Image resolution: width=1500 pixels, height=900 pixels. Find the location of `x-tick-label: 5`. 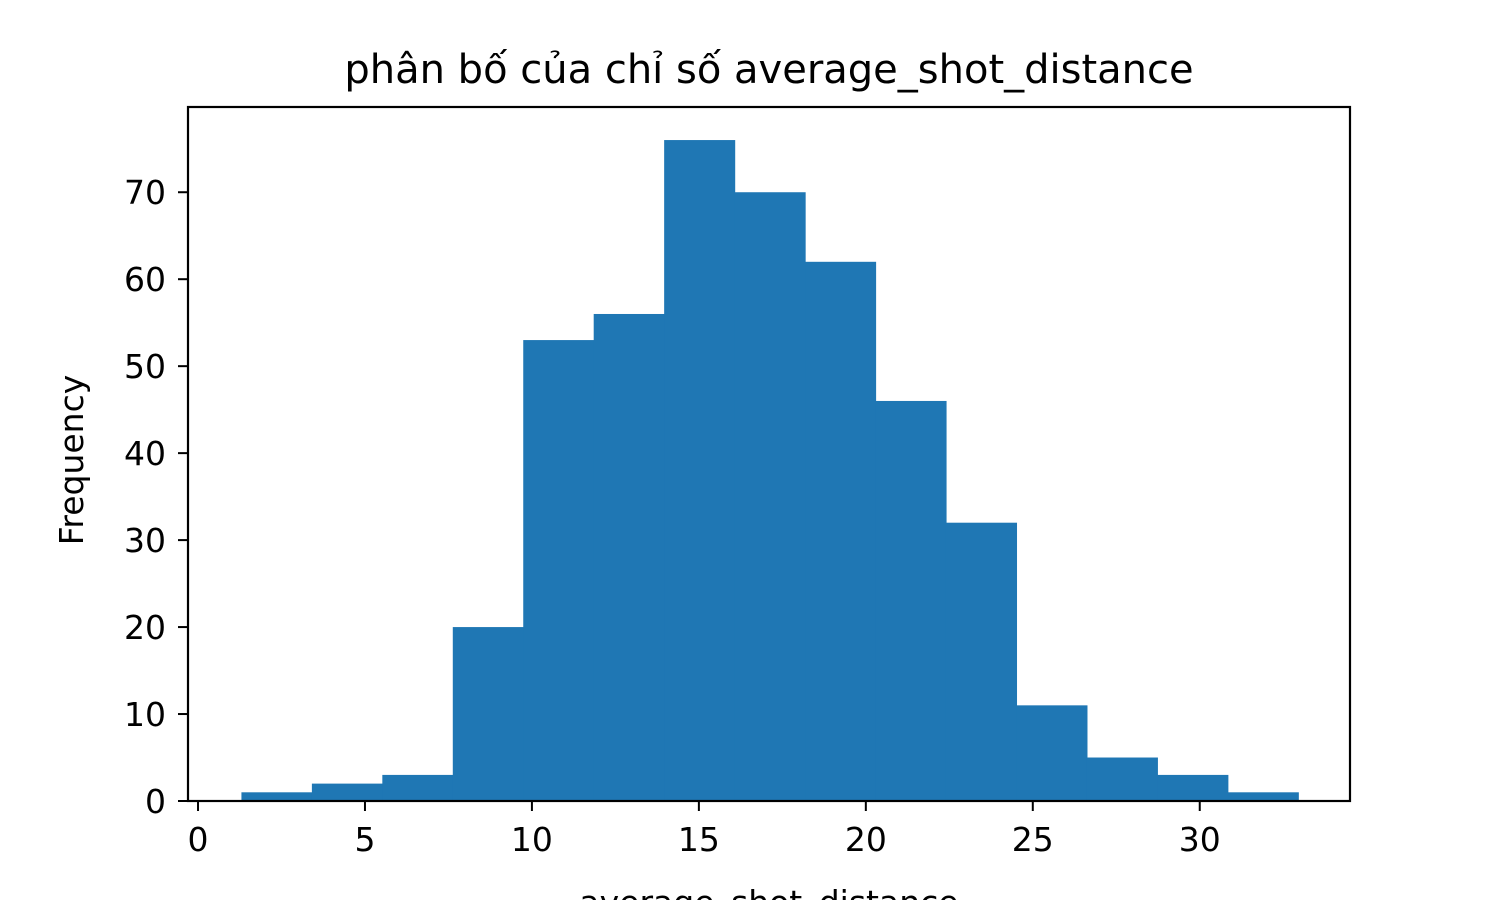

x-tick-label: 5 is located at coordinates (364, 839).